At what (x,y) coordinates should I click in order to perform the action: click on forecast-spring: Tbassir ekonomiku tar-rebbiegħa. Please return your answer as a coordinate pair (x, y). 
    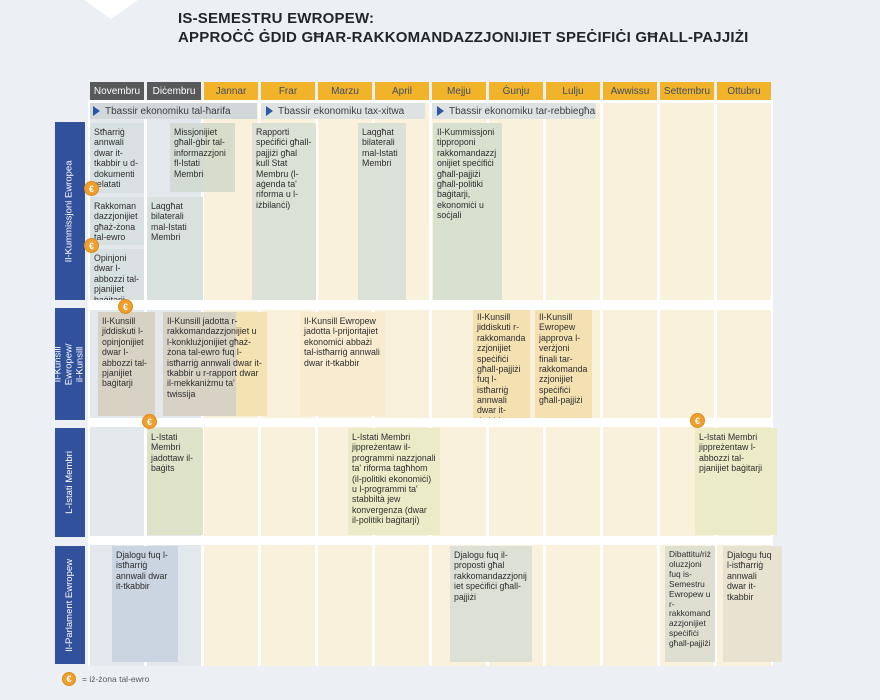
    Looking at the image, I should click on (516, 111).